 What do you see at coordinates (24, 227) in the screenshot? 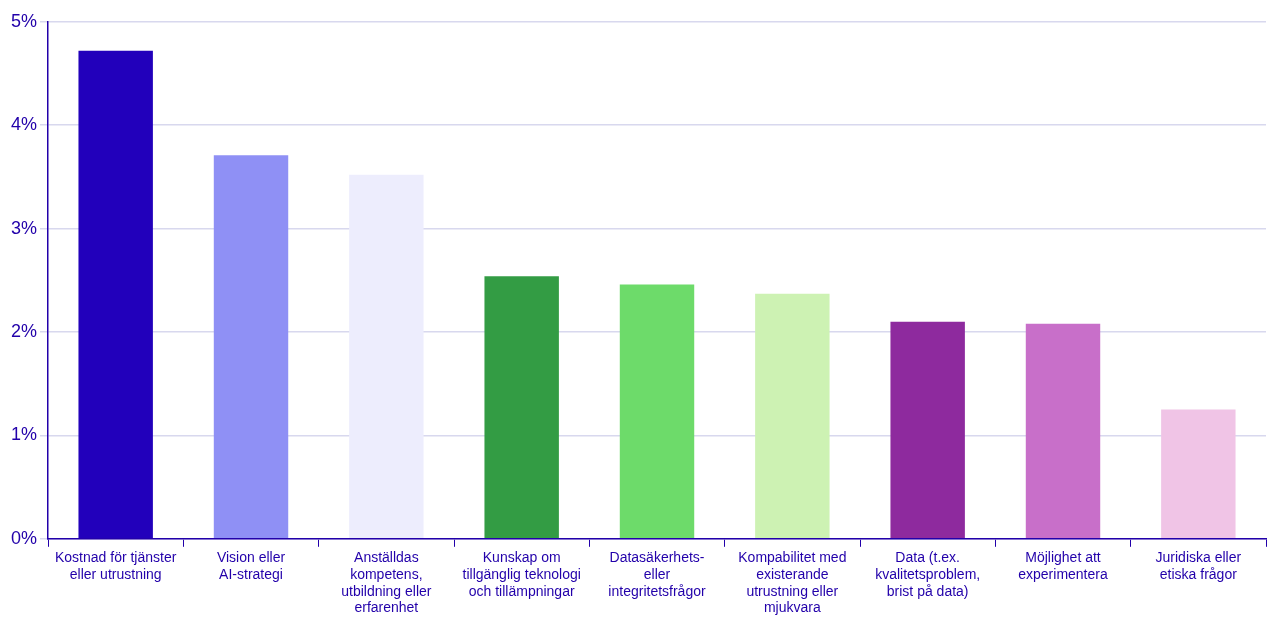
I see `y-tick-label: 3%` at bounding box center [24, 227].